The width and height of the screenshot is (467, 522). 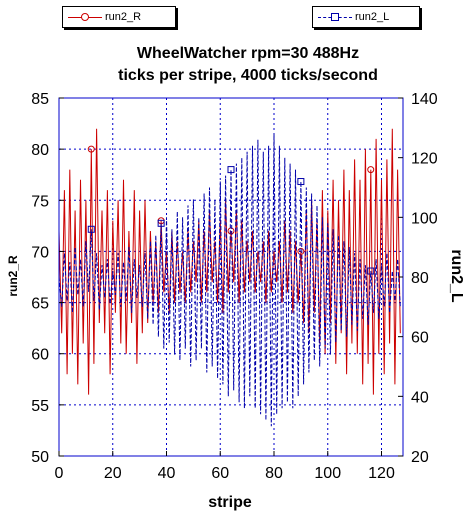 I want to click on y-left-tick-label: 80, so click(x=40, y=150).